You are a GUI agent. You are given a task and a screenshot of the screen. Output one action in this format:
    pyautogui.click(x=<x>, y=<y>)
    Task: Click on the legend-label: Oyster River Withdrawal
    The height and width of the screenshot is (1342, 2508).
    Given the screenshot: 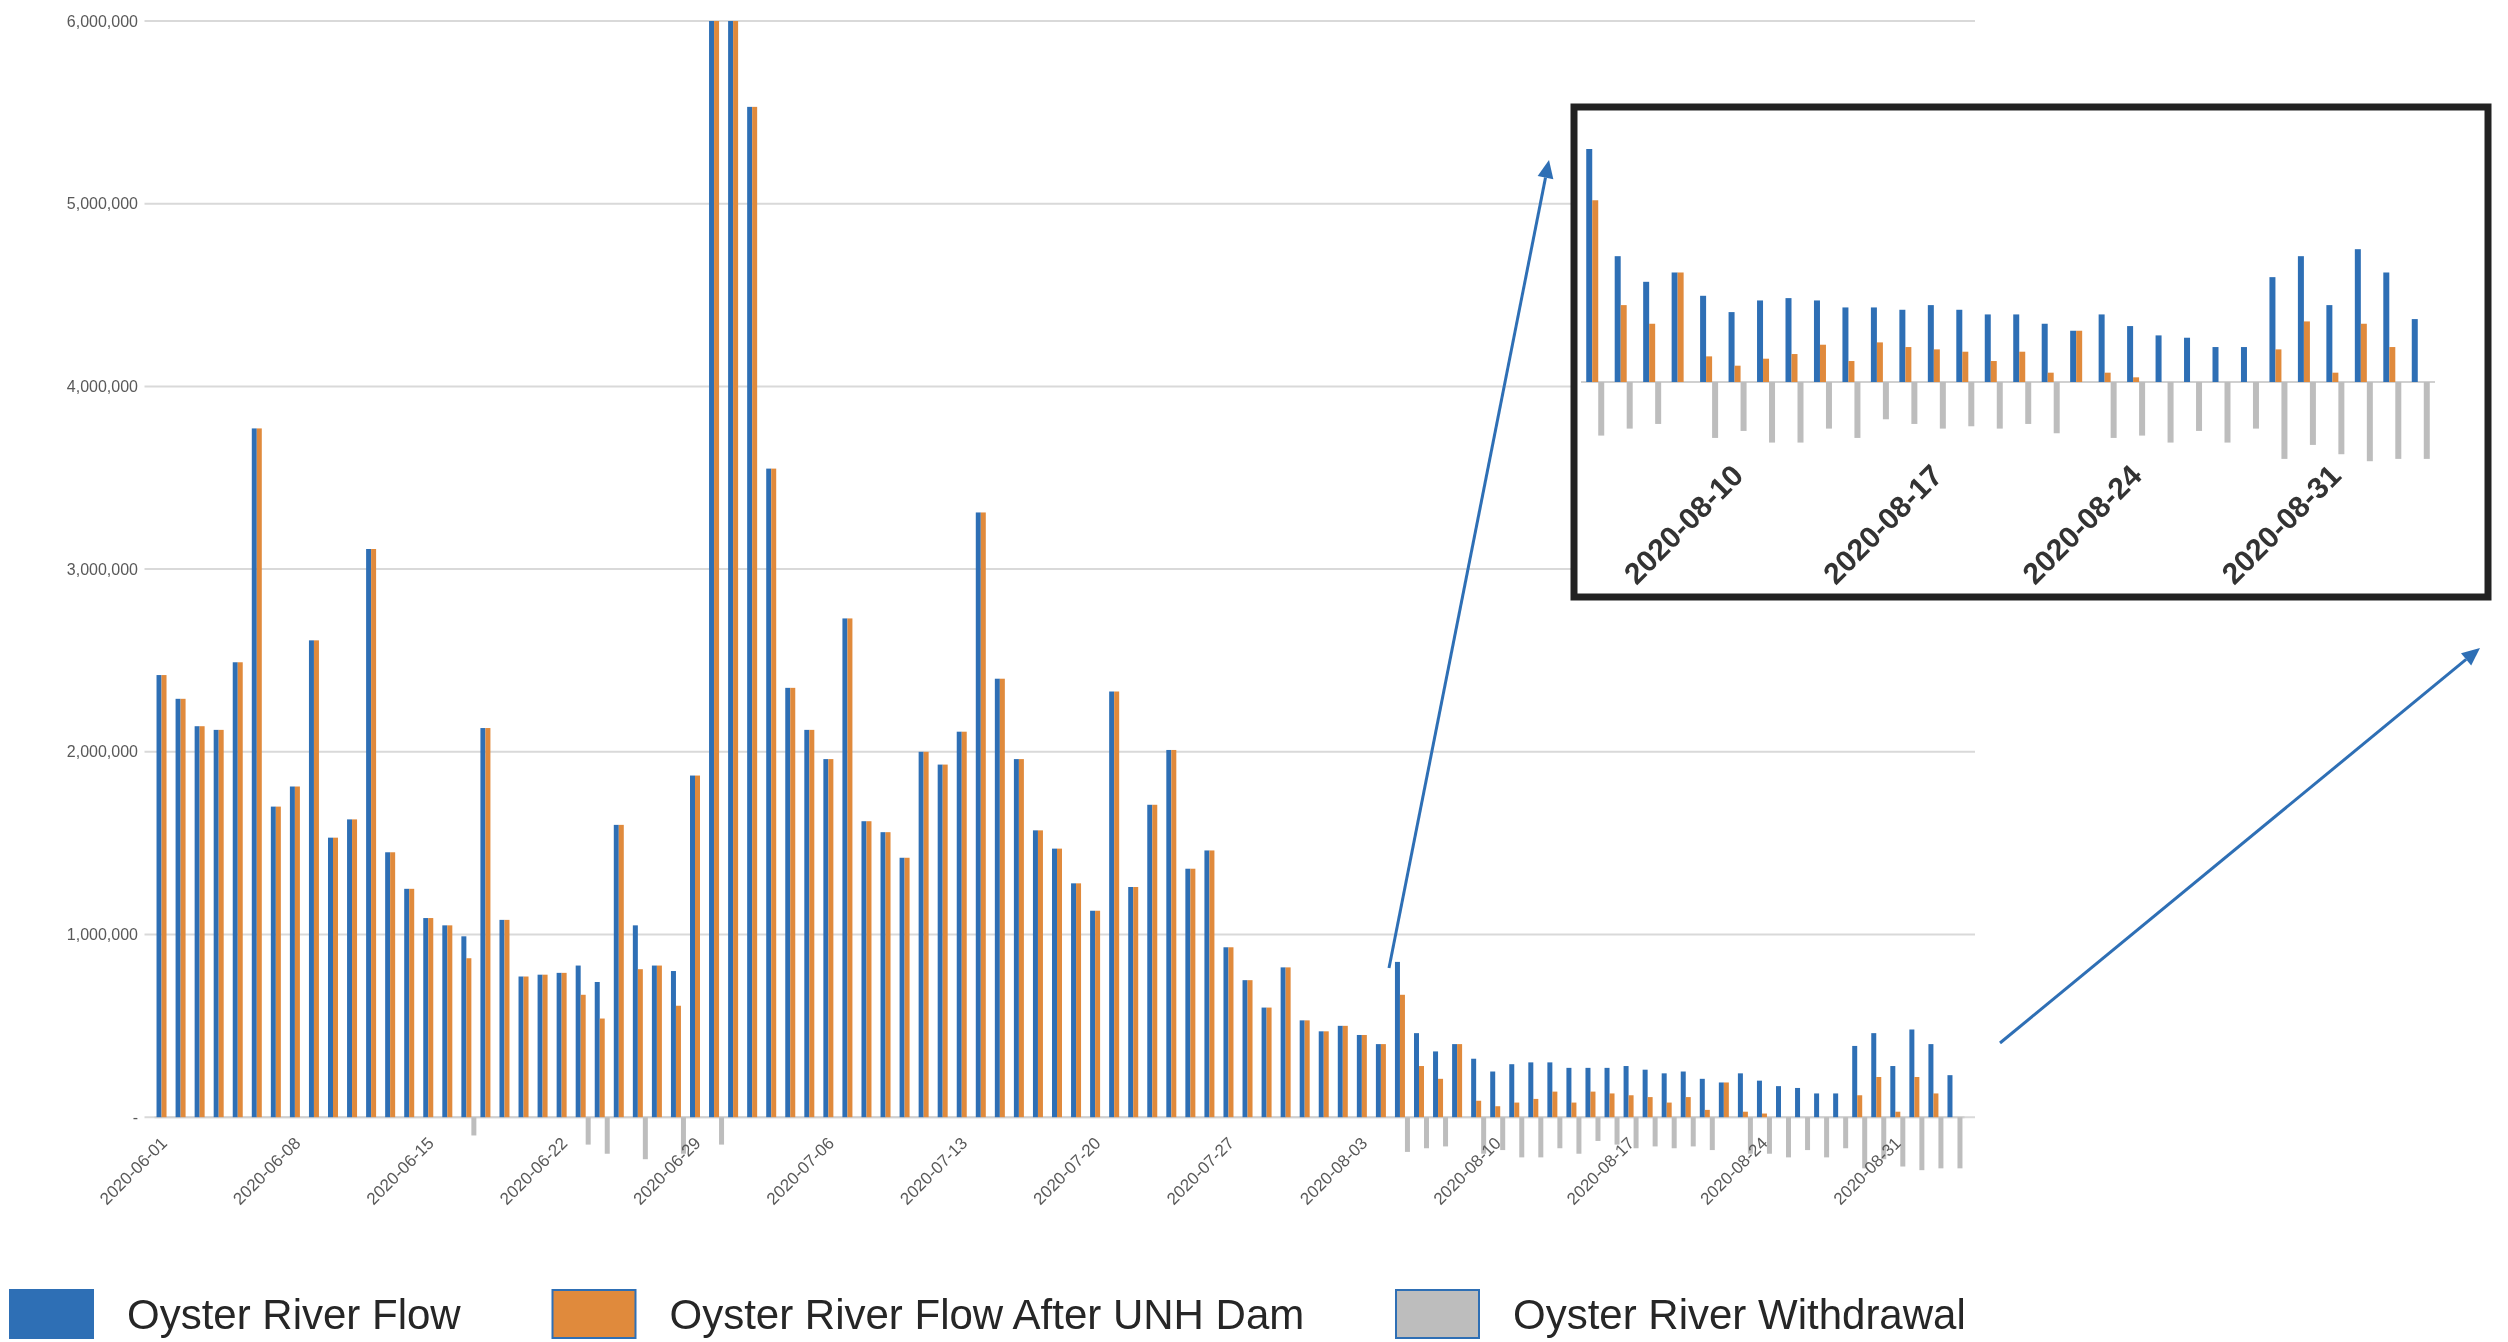 What is the action you would take?
    pyautogui.click(x=1739, y=1314)
    